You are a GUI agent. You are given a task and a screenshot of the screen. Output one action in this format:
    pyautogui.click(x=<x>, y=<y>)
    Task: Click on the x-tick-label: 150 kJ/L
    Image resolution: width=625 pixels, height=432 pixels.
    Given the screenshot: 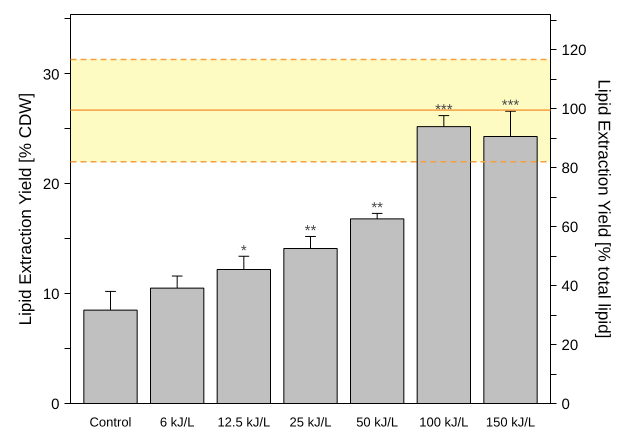 What is the action you would take?
    pyautogui.click(x=511, y=422)
    